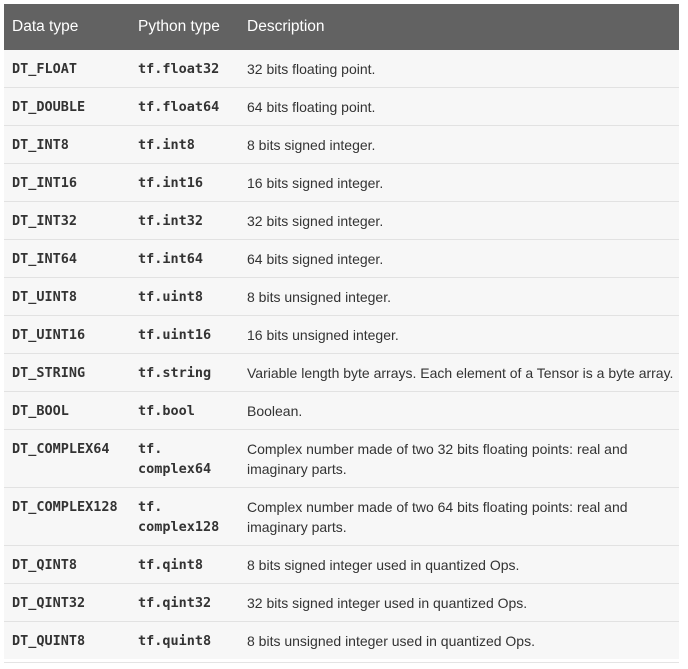 This screenshot has width=688, height=669. I want to click on table-row: DT_BOOL tf.bool Boolean., so click(341, 410).